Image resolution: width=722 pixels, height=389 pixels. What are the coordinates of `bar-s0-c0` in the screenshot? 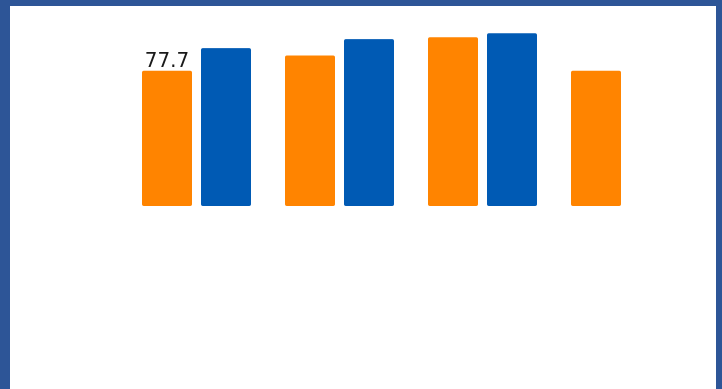 It's located at (167, 138).